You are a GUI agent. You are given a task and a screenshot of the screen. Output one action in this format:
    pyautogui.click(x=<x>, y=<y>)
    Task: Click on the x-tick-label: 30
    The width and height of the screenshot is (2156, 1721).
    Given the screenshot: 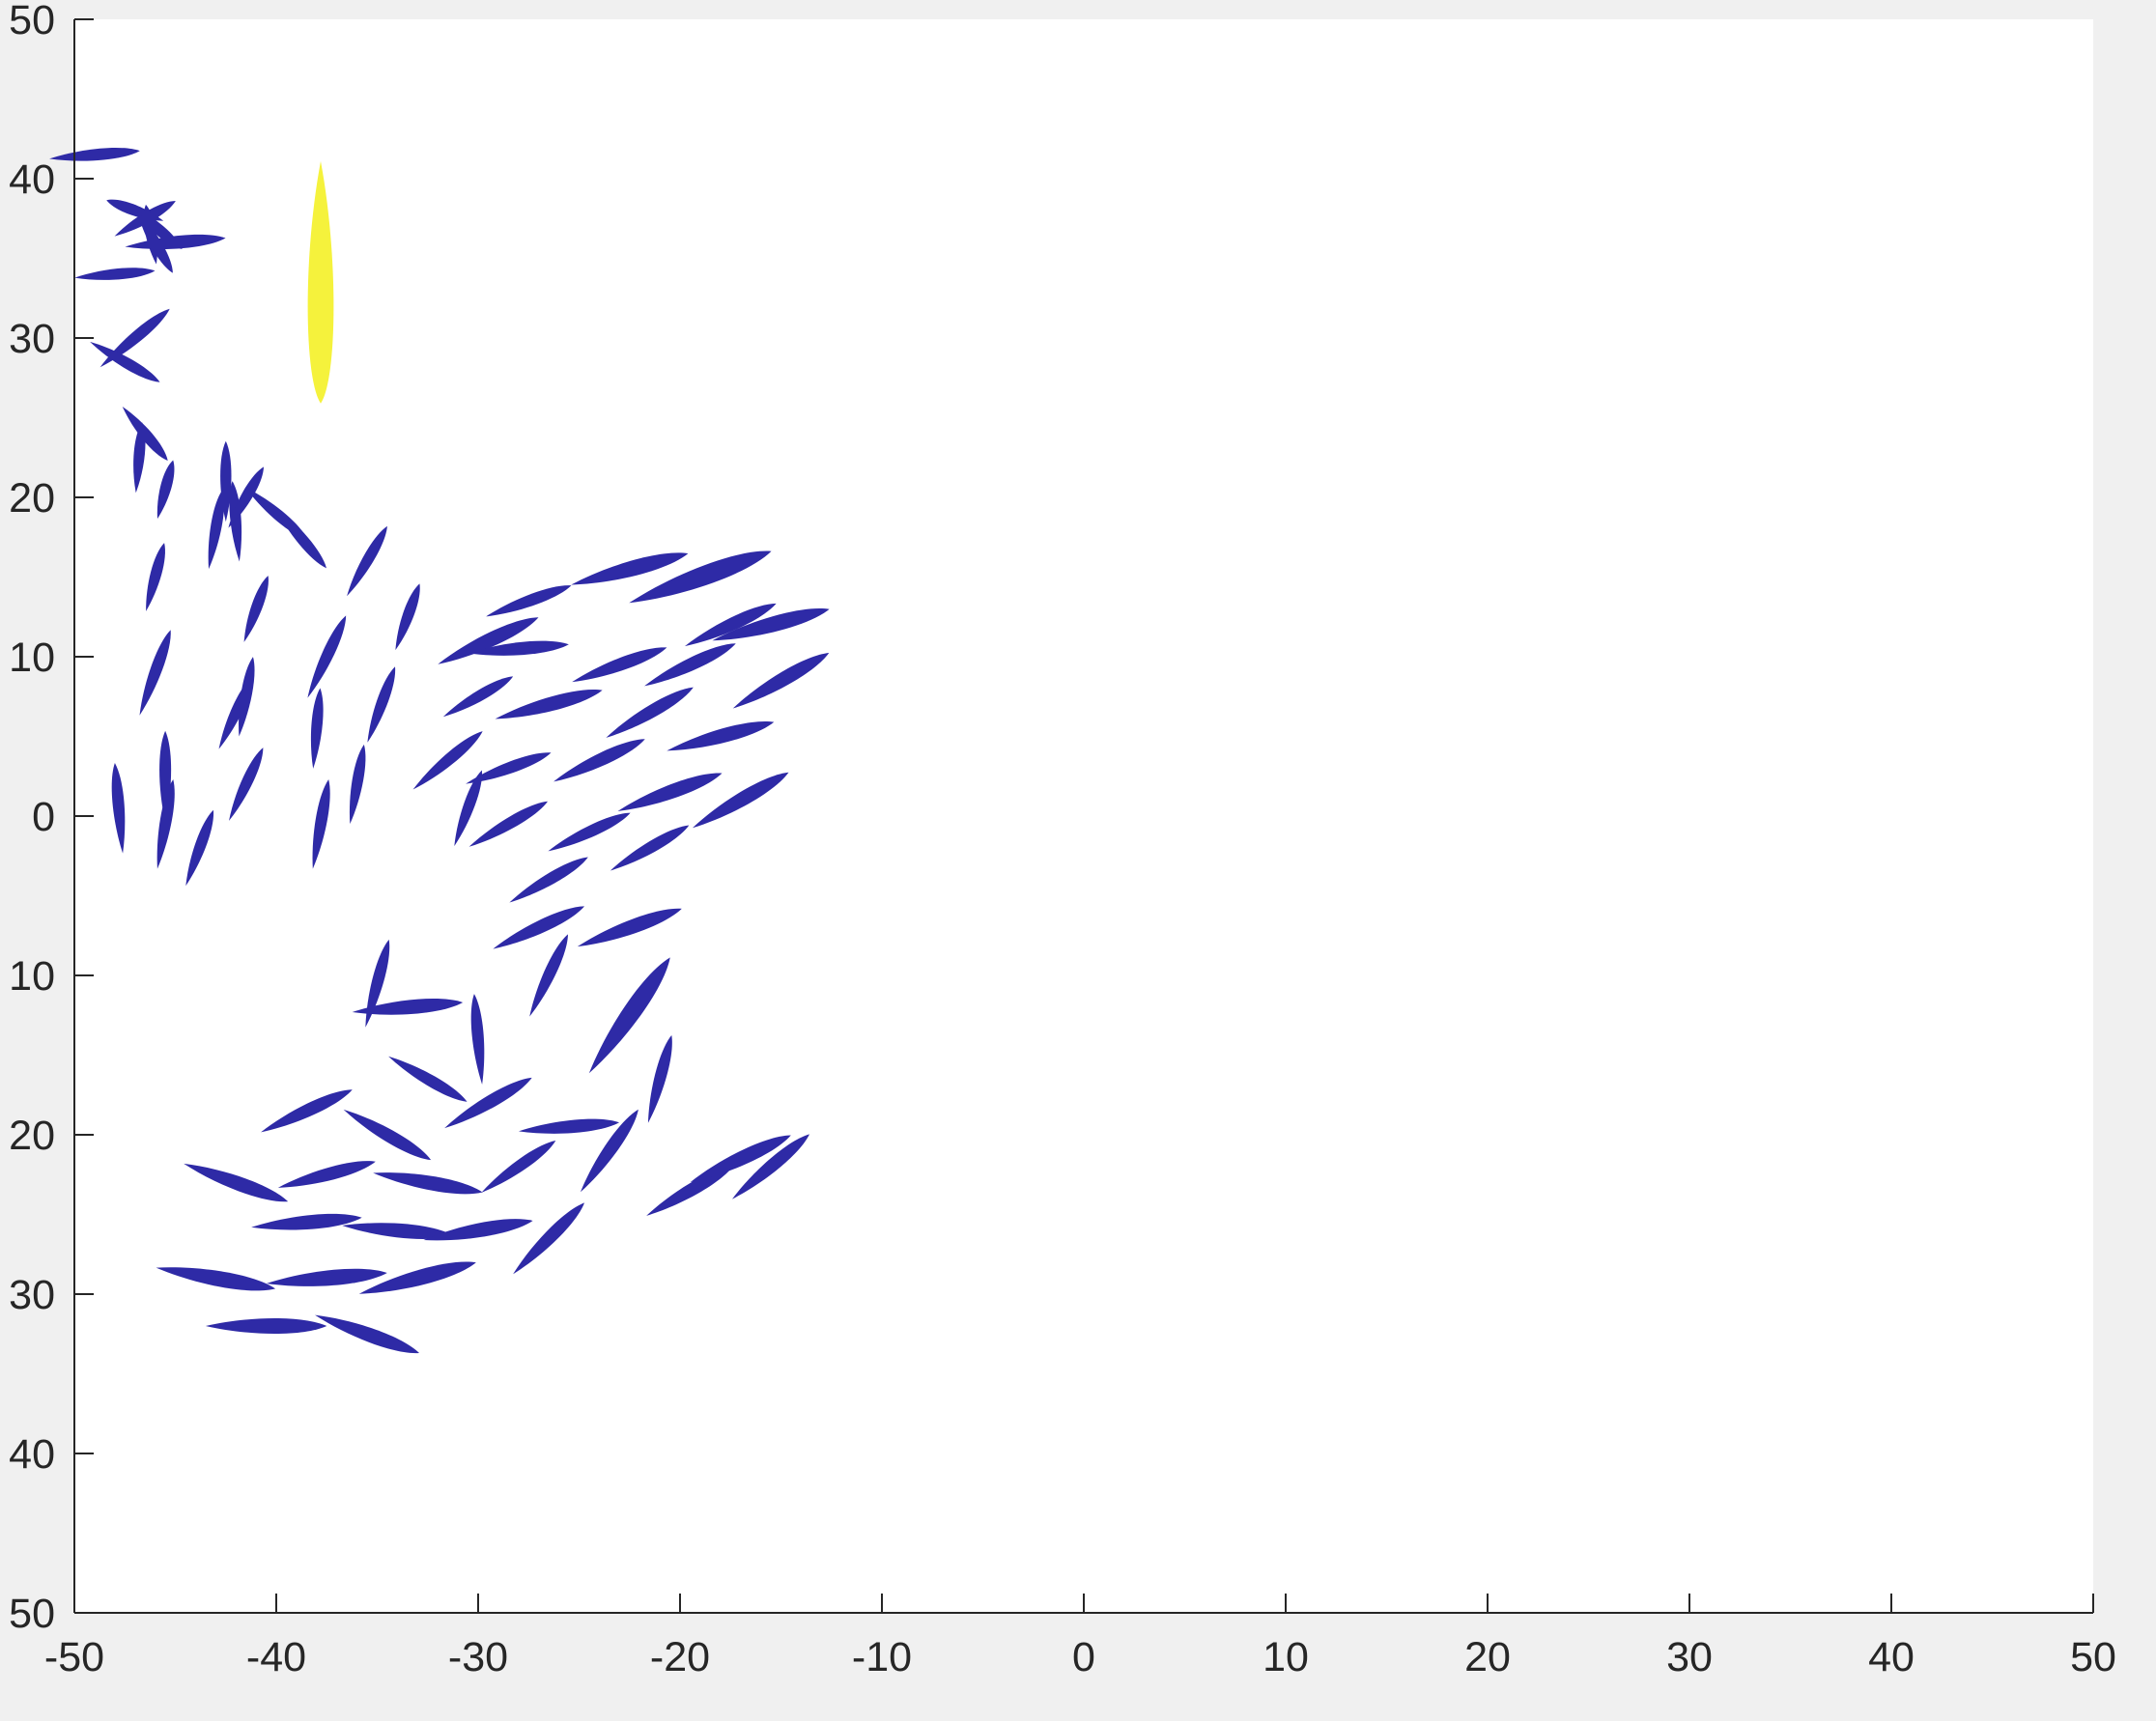 What is the action you would take?
    pyautogui.click(x=1689, y=1657)
    